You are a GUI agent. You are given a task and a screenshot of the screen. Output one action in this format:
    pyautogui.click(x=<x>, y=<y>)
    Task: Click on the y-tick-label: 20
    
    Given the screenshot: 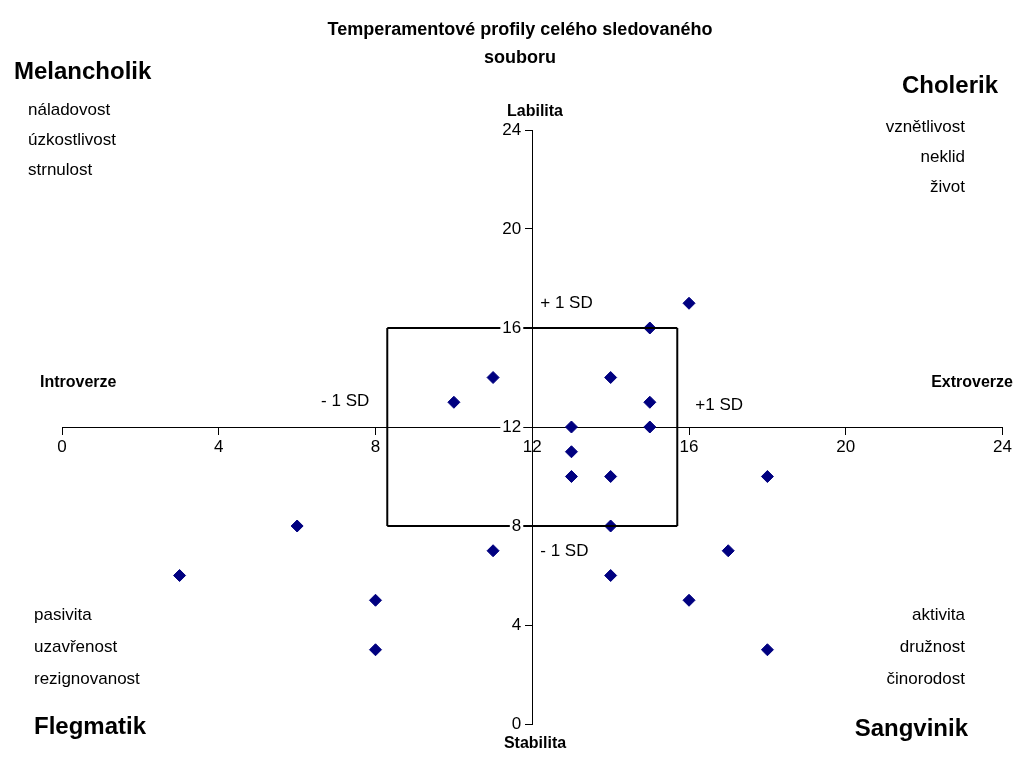 What is the action you would take?
    pyautogui.click(x=512, y=228)
    